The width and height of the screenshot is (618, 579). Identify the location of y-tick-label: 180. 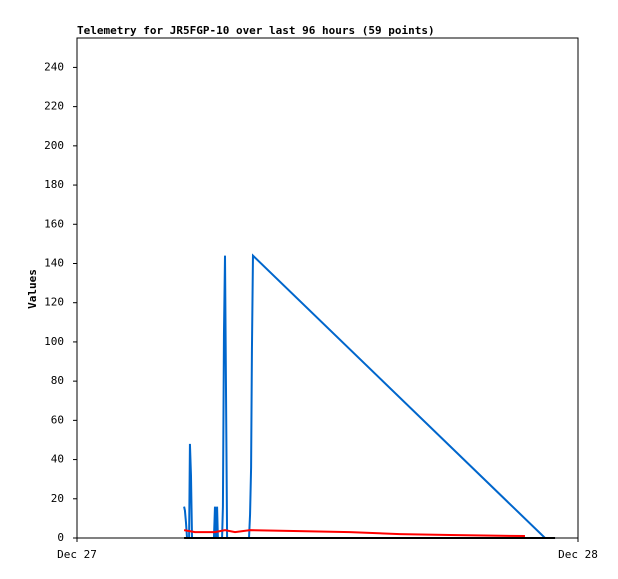
(54, 184).